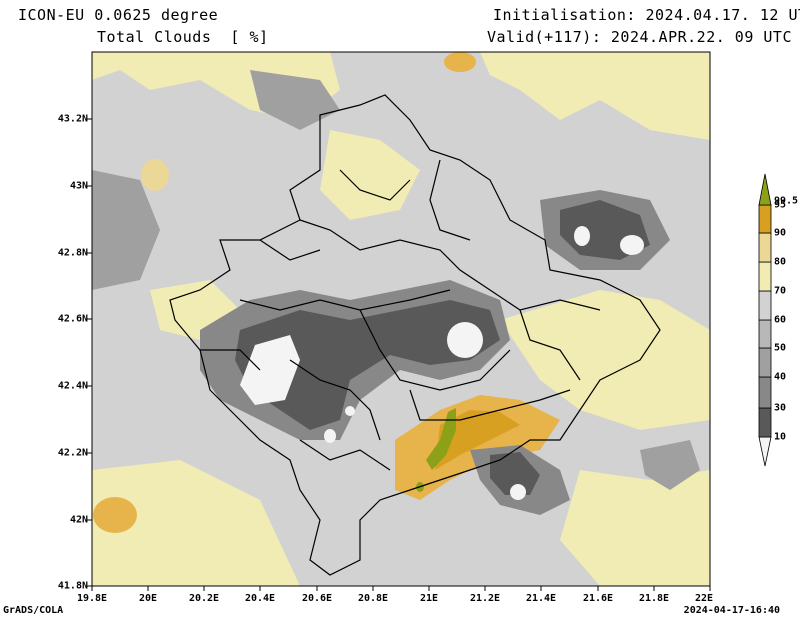 The height and width of the screenshot is (618, 800). Describe the element at coordinates (429, 598) in the screenshot. I see `x-tick-label: 21E` at that location.